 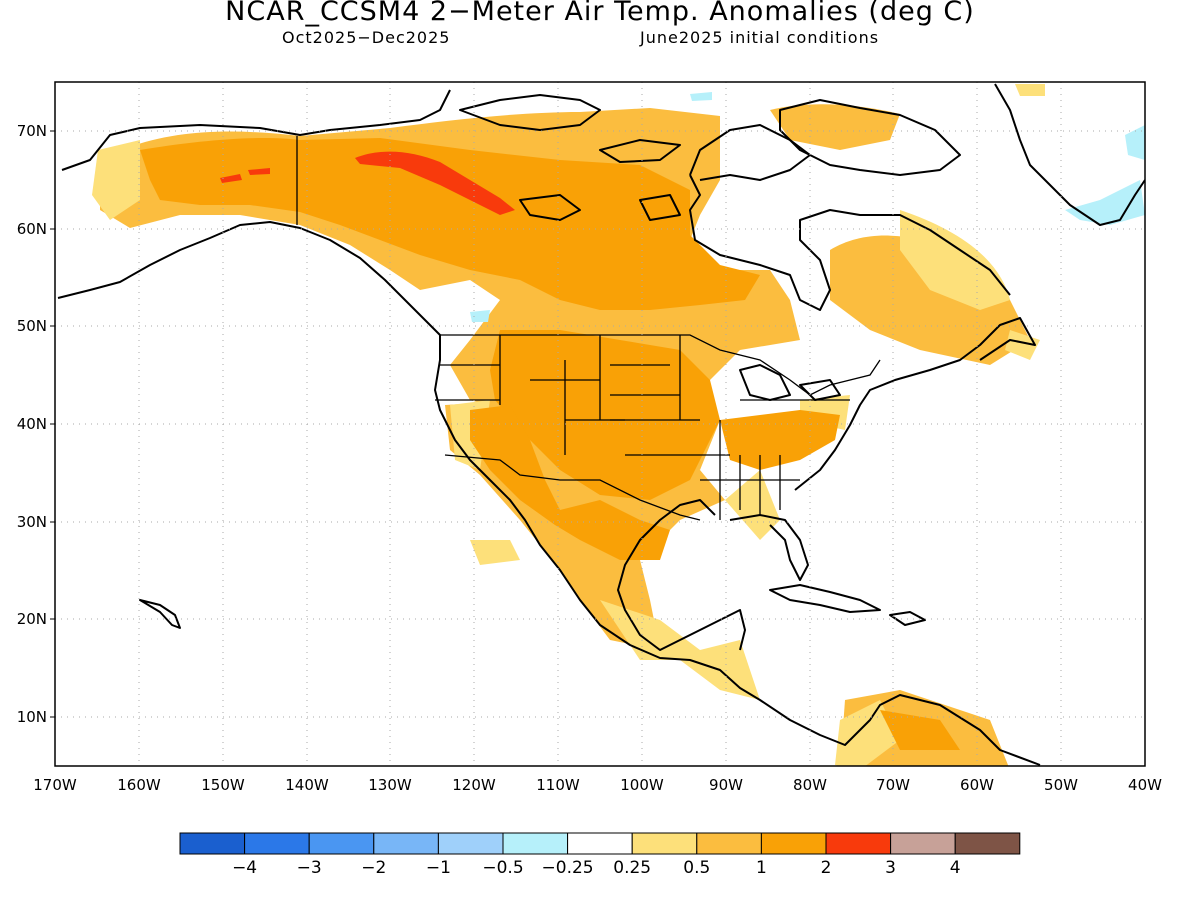 I want to click on colorbar-label-9: 1, so click(x=761, y=868).